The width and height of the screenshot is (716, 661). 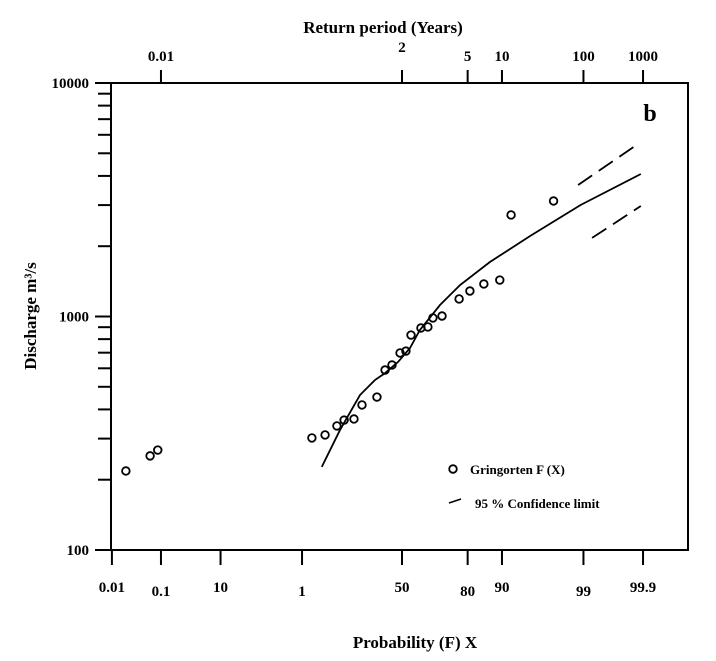 I want to click on y-axis-title: Discharge m³/s, so click(x=30, y=316).